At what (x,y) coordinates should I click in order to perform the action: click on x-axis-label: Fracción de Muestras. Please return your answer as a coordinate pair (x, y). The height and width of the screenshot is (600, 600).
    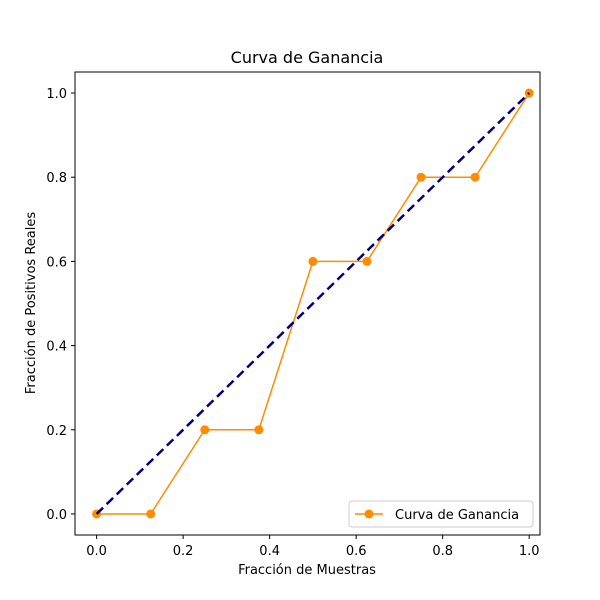
    Looking at the image, I should click on (307, 570).